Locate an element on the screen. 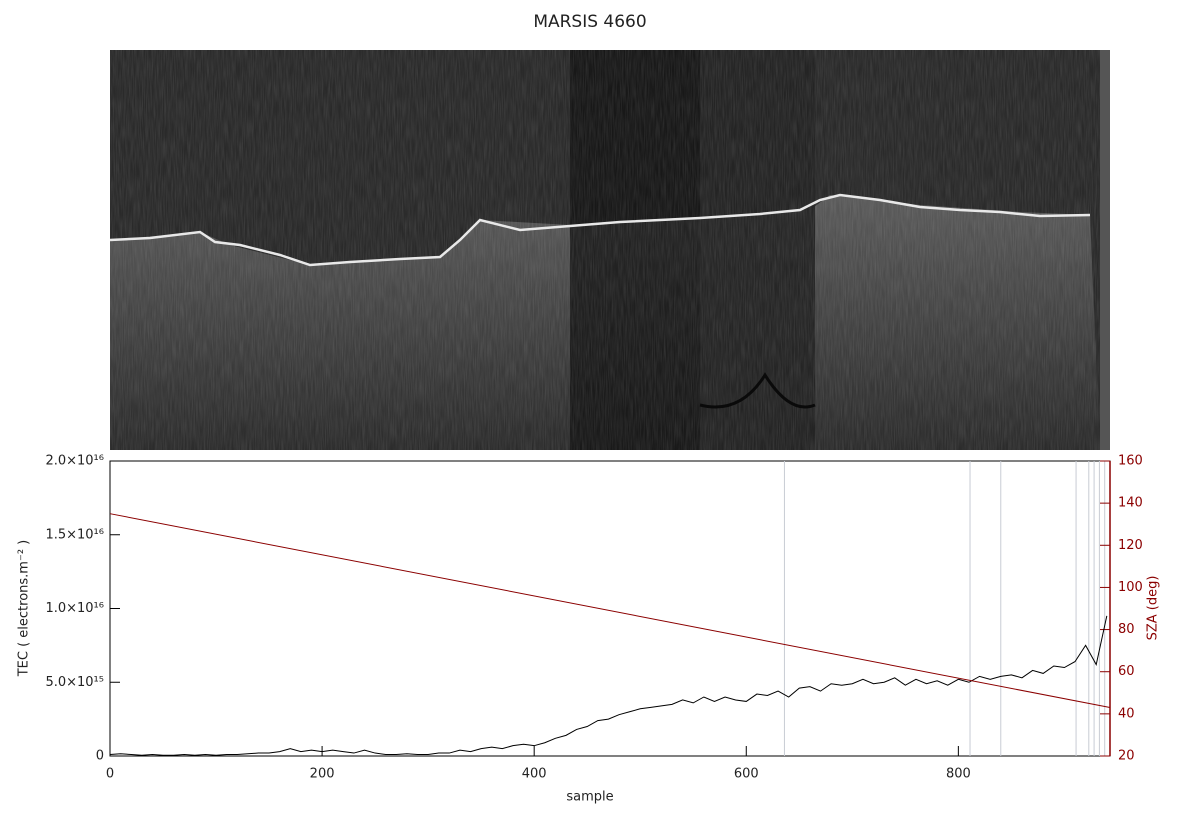  y-tick-label: 5.0×10¹⁵ is located at coordinates (74, 682).